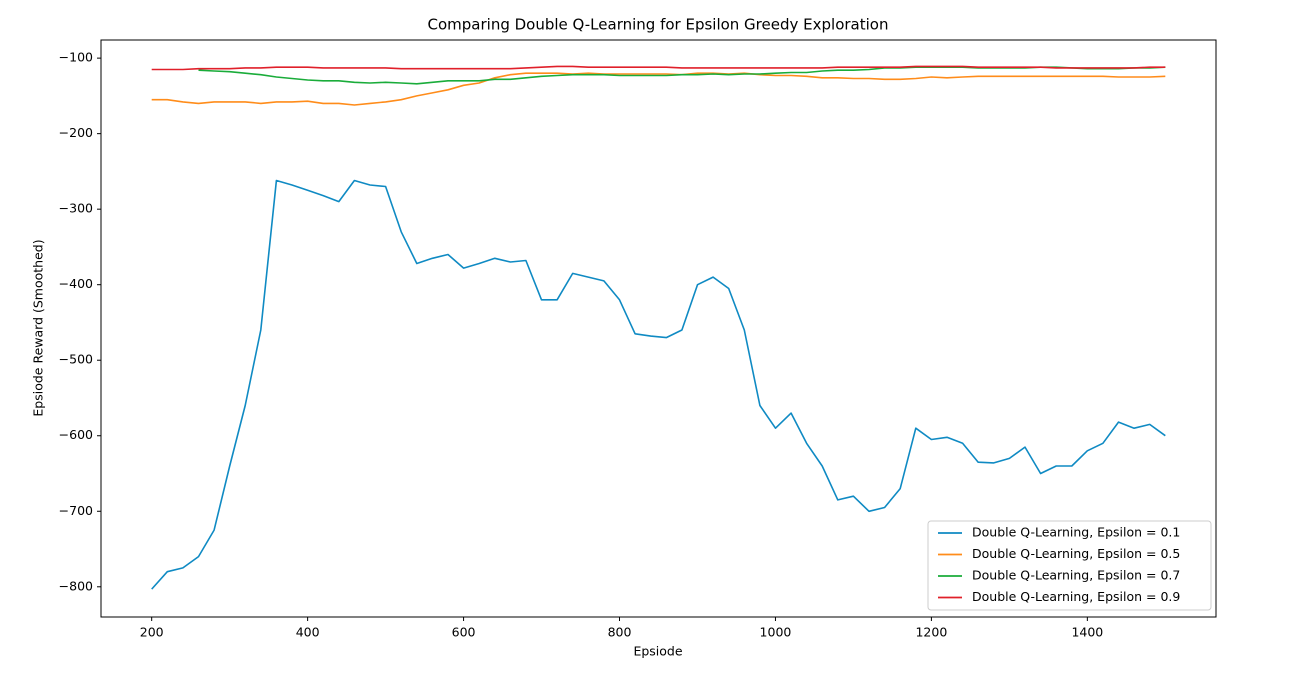 This screenshot has height=676, width=1294. What do you see at coordinates (308, 632) in the screenshot?
I see `x-tick-label: 400` at bounding box center [308, 632].